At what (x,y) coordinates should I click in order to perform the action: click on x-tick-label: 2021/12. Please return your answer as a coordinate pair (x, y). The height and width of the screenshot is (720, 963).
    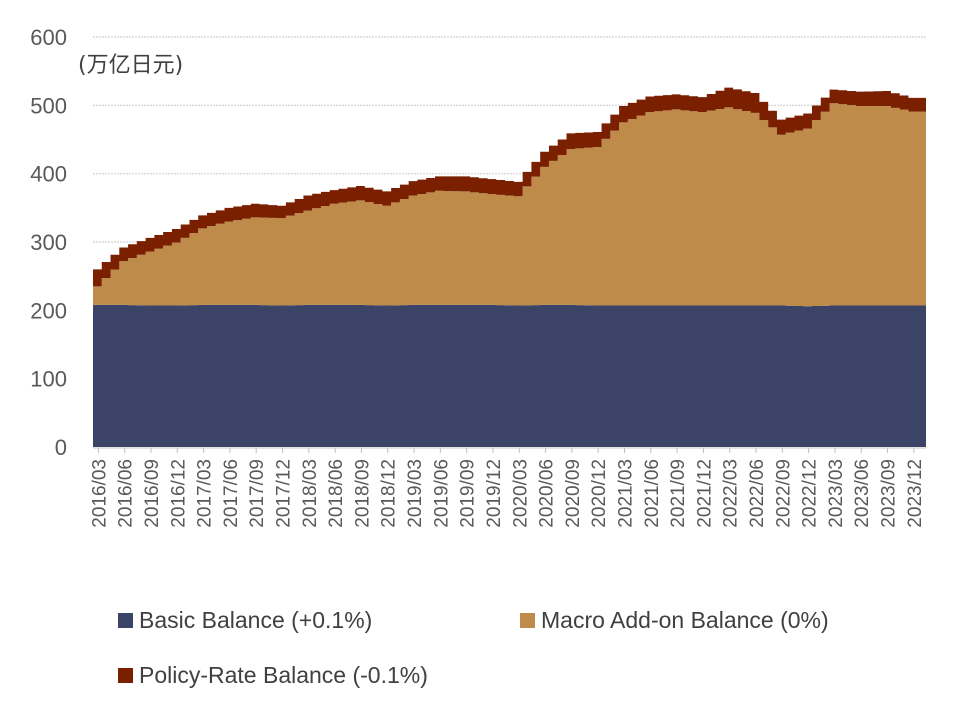
    Looking at the image, I should click on (704, 493).